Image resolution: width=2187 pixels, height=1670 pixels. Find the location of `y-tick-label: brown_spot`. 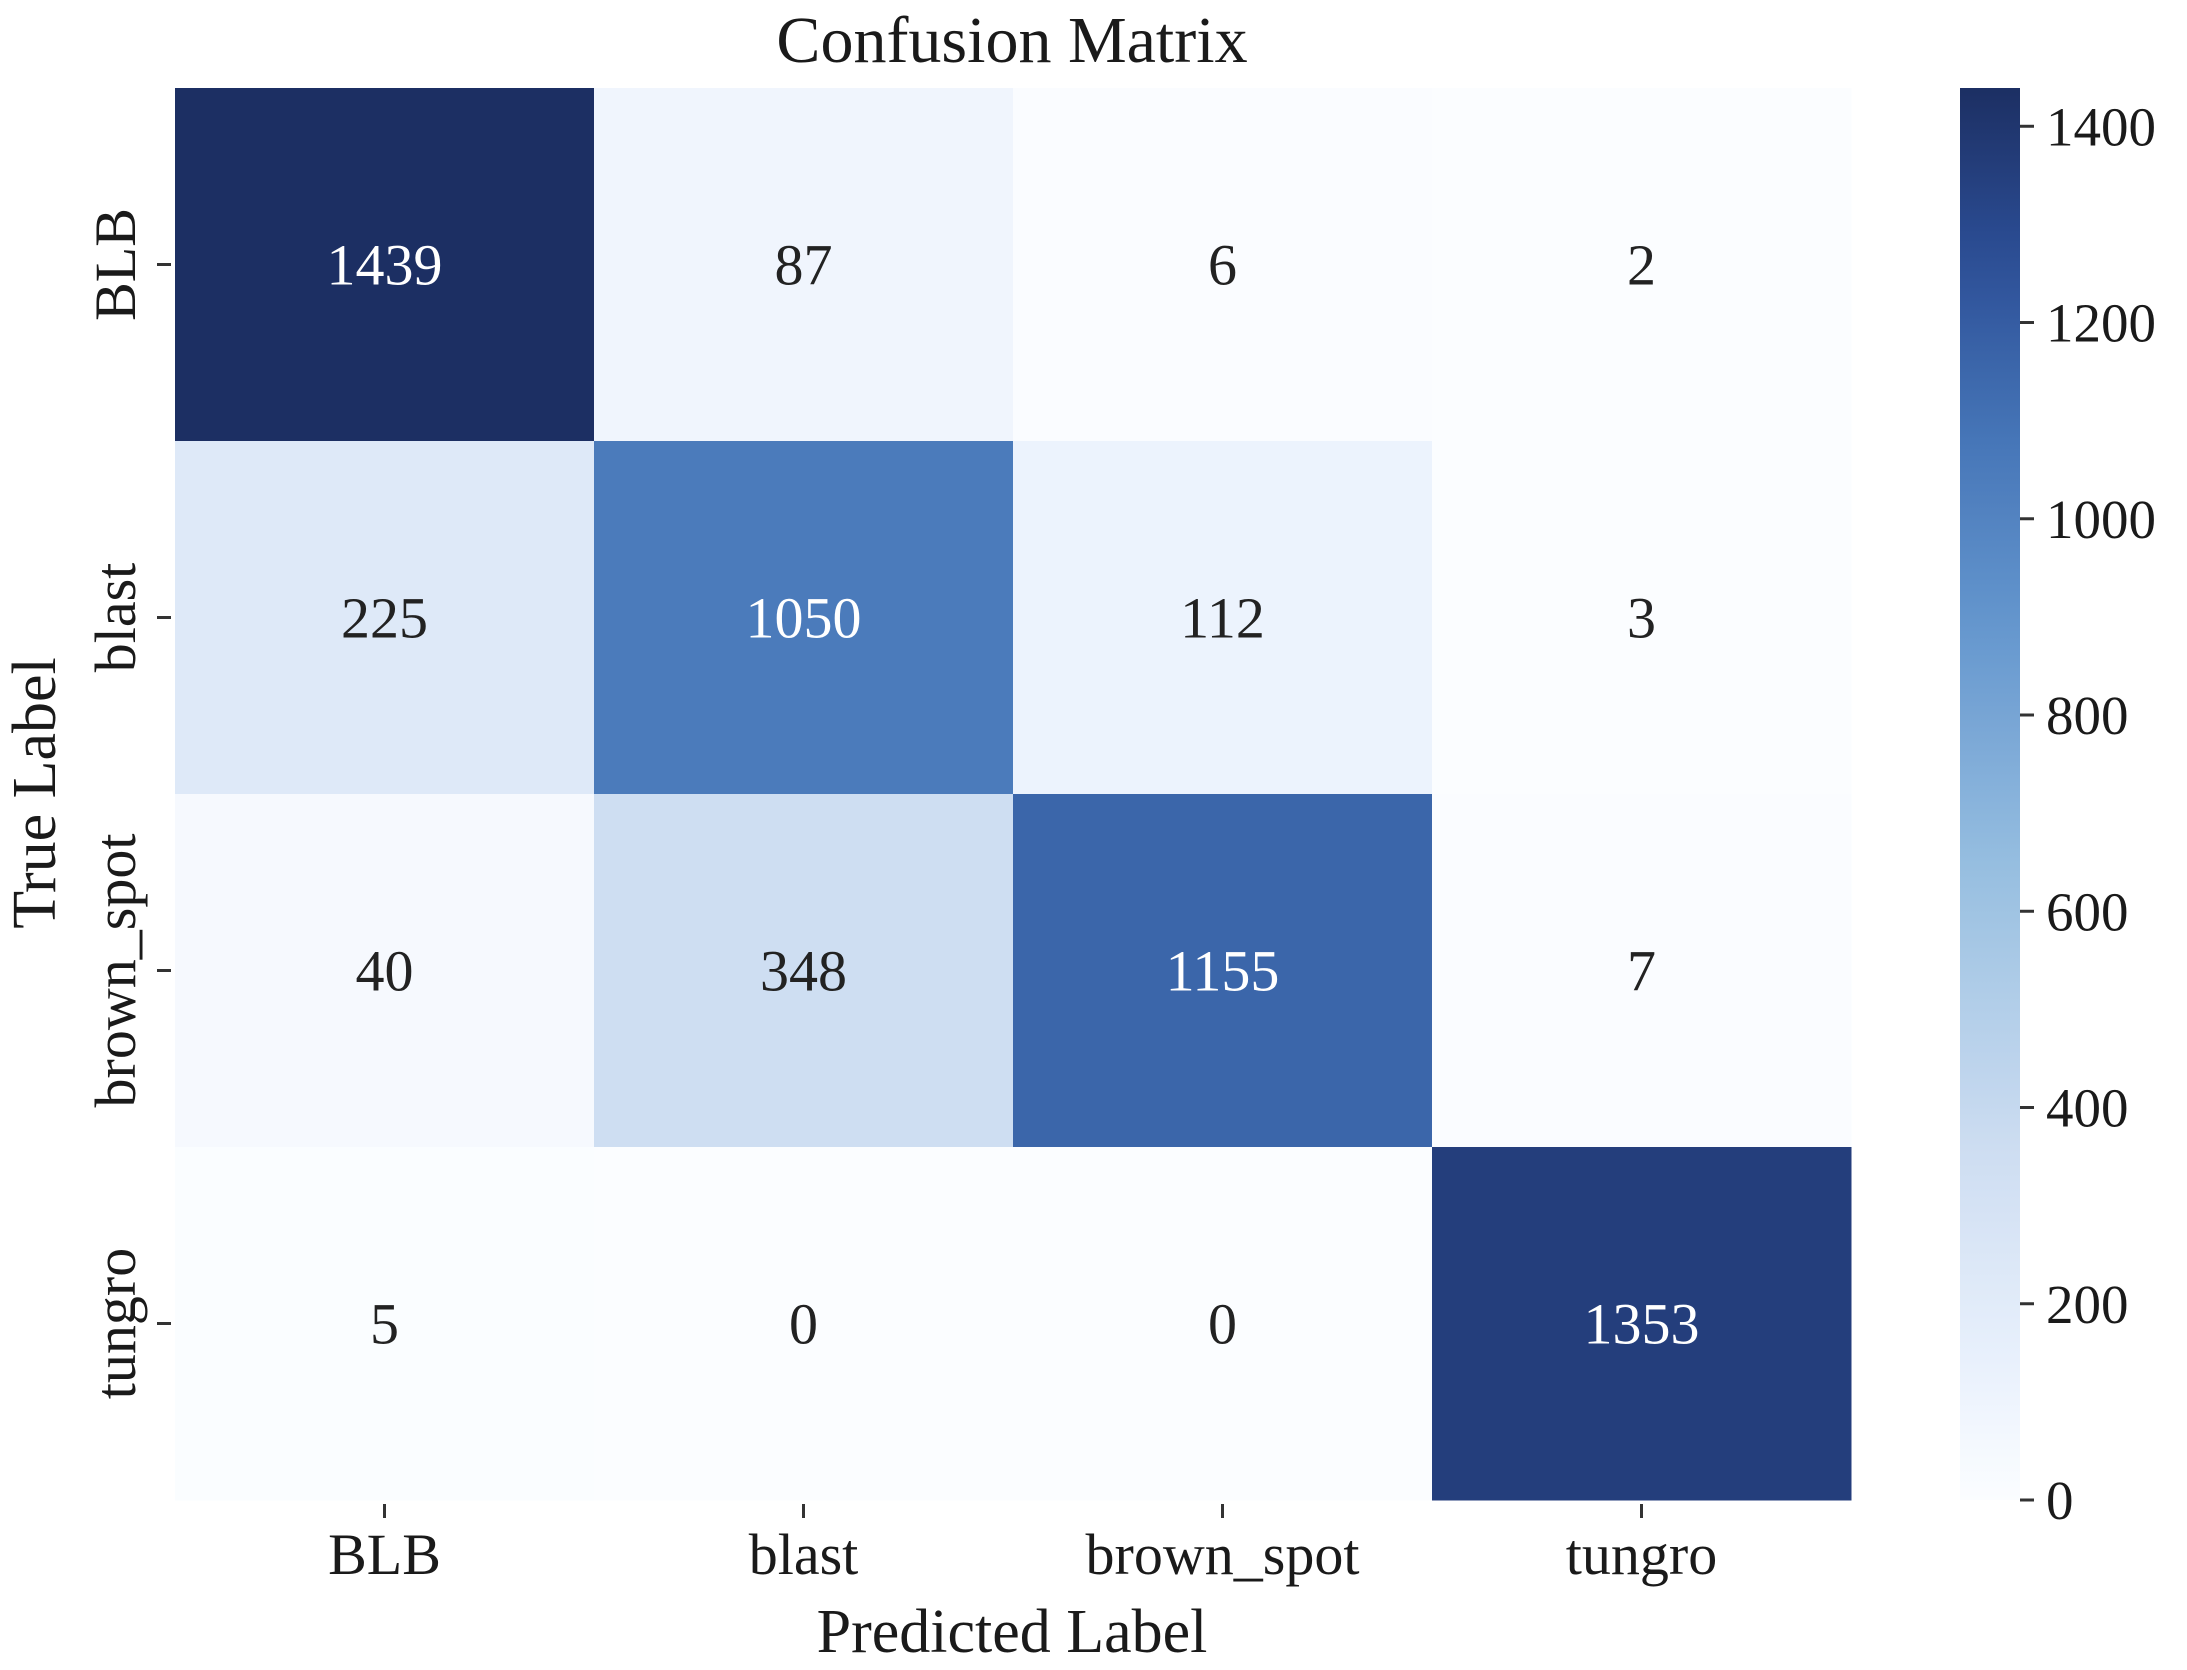

y-tick-label: brown_spot is located at coordinates (115, 971).